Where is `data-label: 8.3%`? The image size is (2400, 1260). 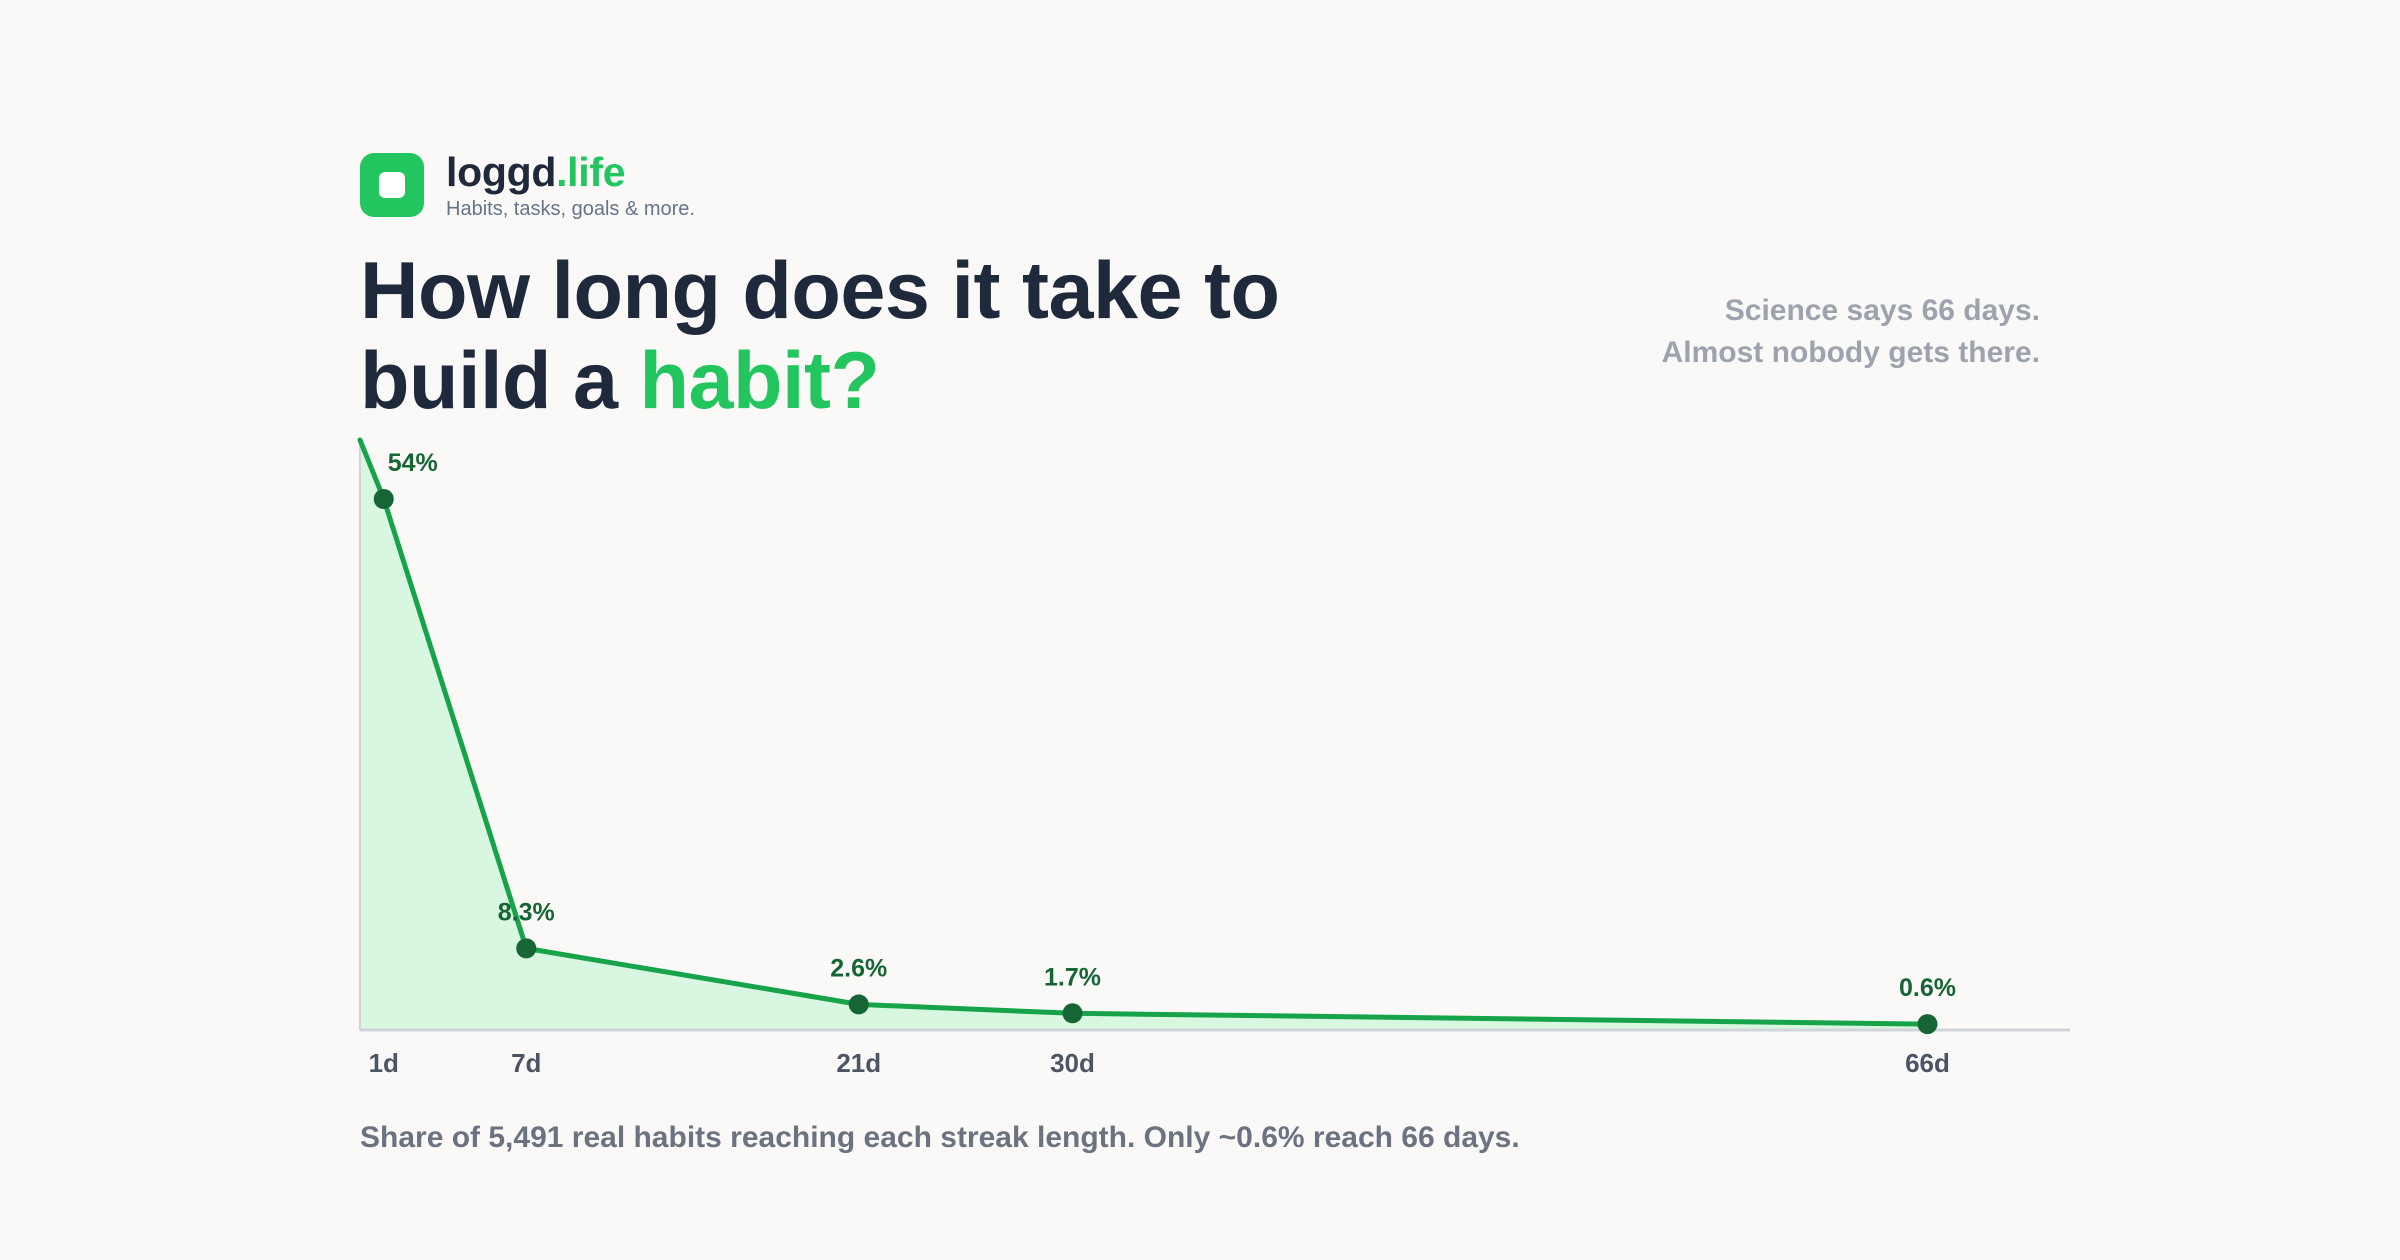
data-label: 8.3% is located at coordinates (526, 912).